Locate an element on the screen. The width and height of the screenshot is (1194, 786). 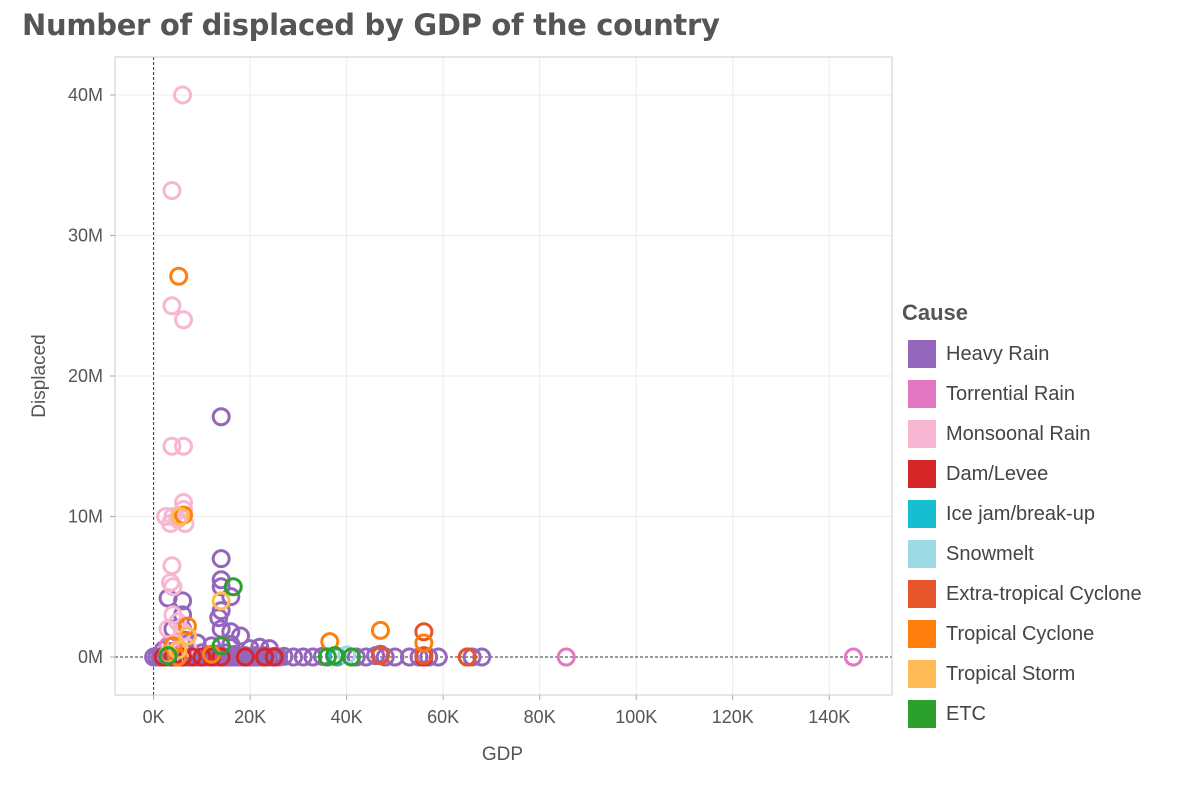
x-tick-label: 120K is located at coordinates (733, 717).